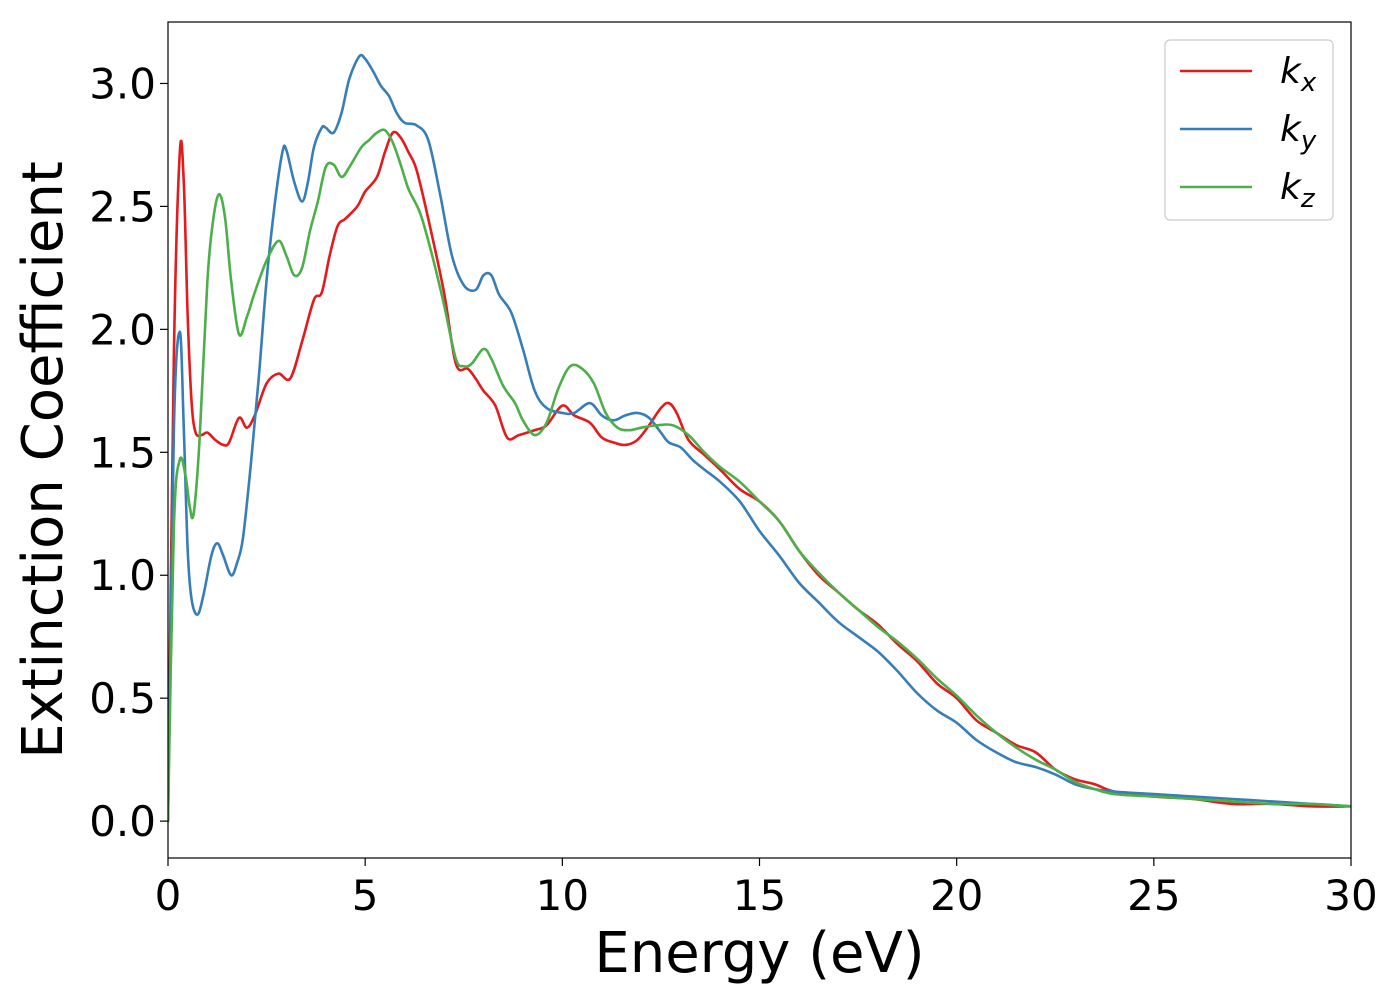  I want to click on y-tick-label: 1.5, so click(122, 452).